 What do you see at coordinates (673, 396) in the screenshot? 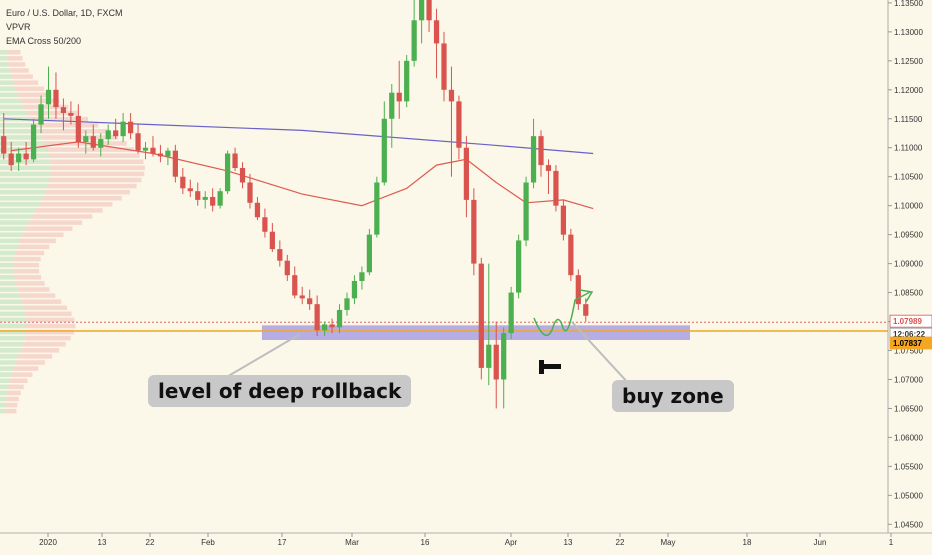
I see `callout-buy-zone: buy zone` at bounding box center [673, 396].